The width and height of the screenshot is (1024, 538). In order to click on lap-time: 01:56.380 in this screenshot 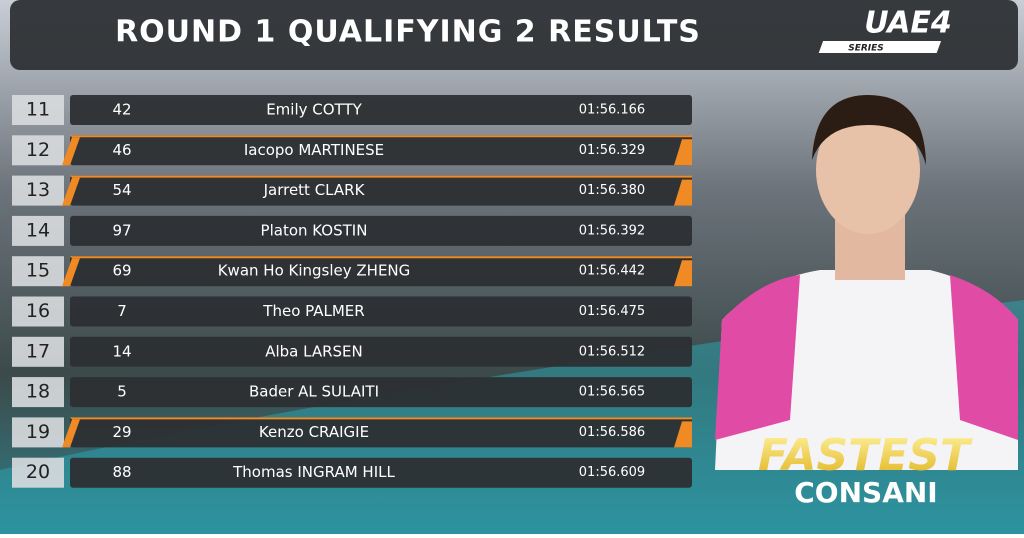, I will do `click(612, 190)`.